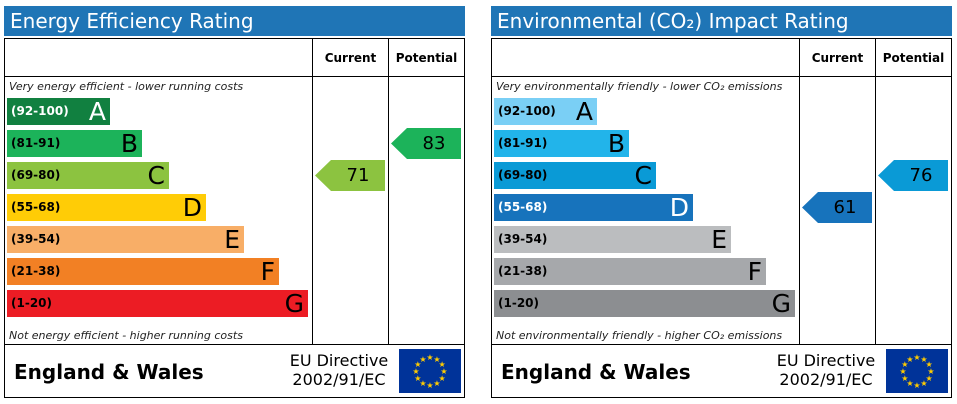  I want to click on current-rating-value: 71, so click(358, 175).